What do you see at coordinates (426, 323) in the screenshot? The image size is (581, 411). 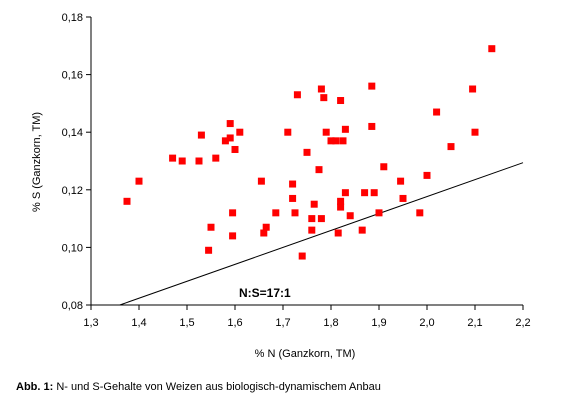 I see `x-tick-label: 2,0` at bounding box center [426, 323].